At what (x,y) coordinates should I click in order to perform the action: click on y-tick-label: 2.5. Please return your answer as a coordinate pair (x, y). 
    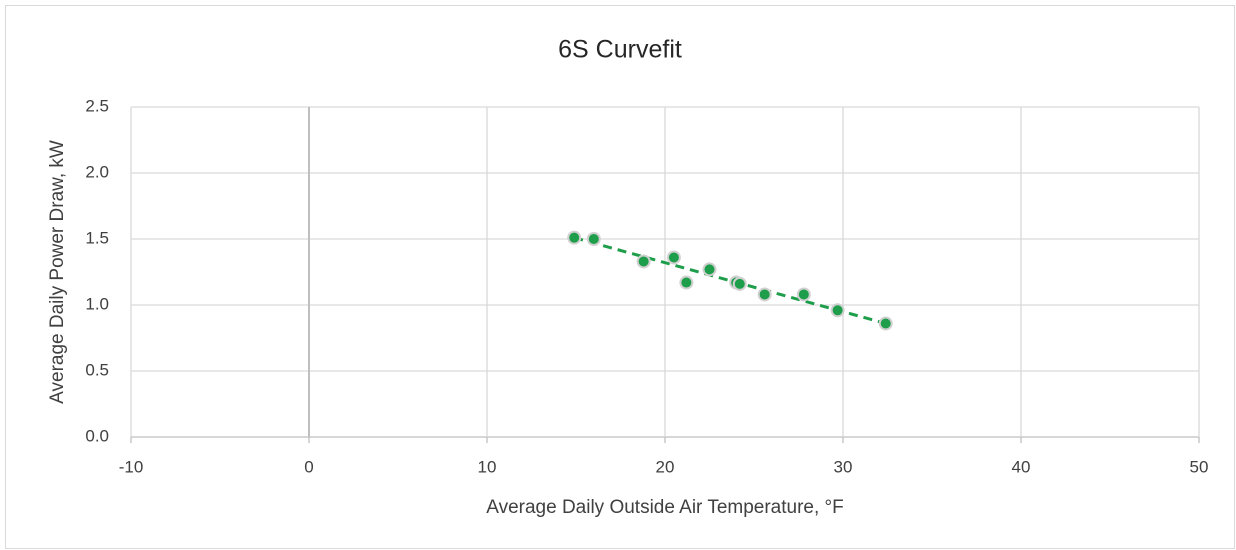
    Looking at the image, I should click on (97, 105).